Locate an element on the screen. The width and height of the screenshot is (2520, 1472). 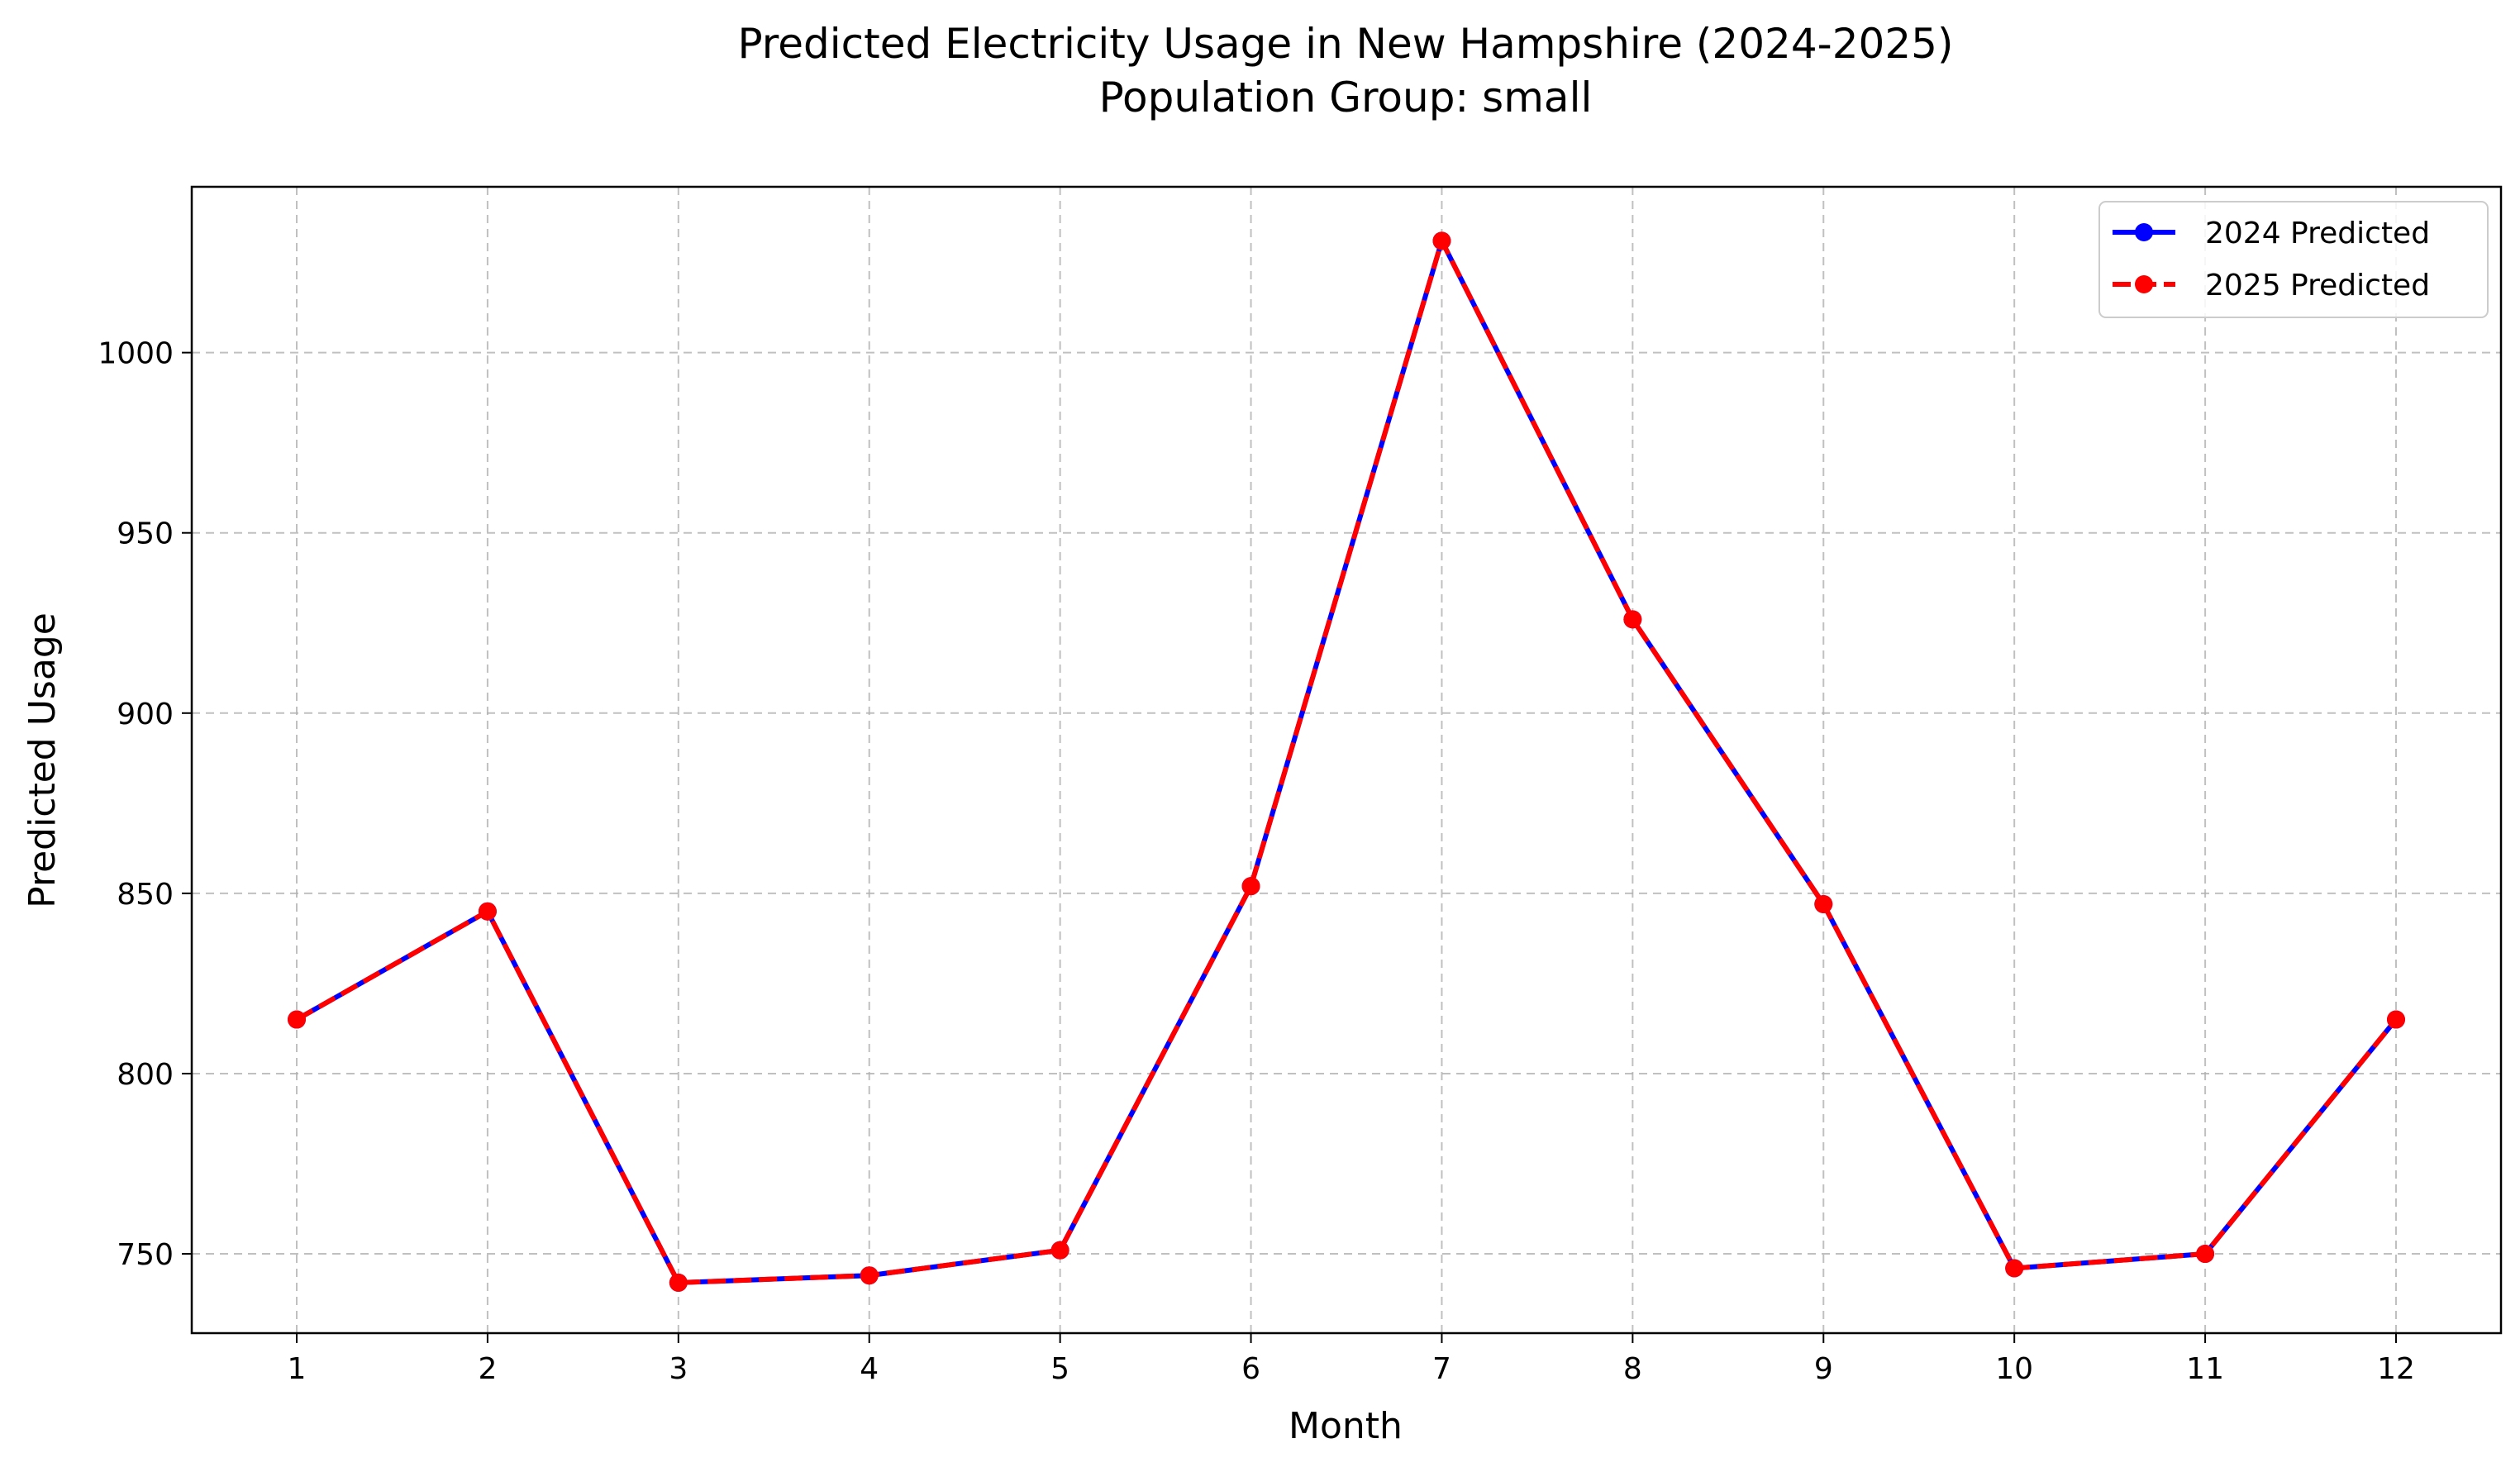
y-axis-label: Predicted Usage is located at coordinates (42, 760).